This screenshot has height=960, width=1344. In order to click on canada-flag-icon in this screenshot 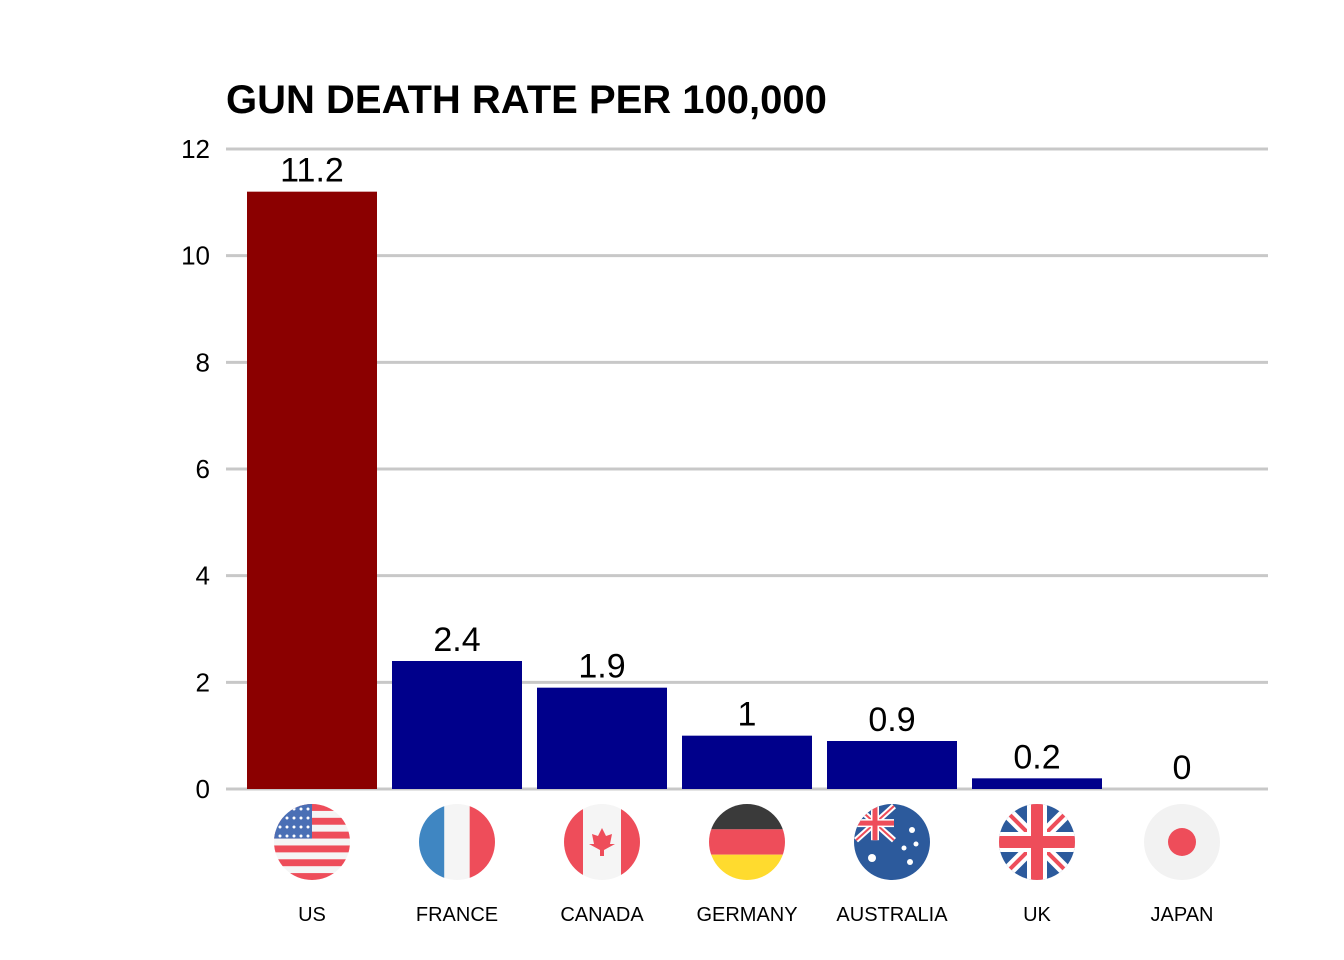, I will do `click(602, 842)`.